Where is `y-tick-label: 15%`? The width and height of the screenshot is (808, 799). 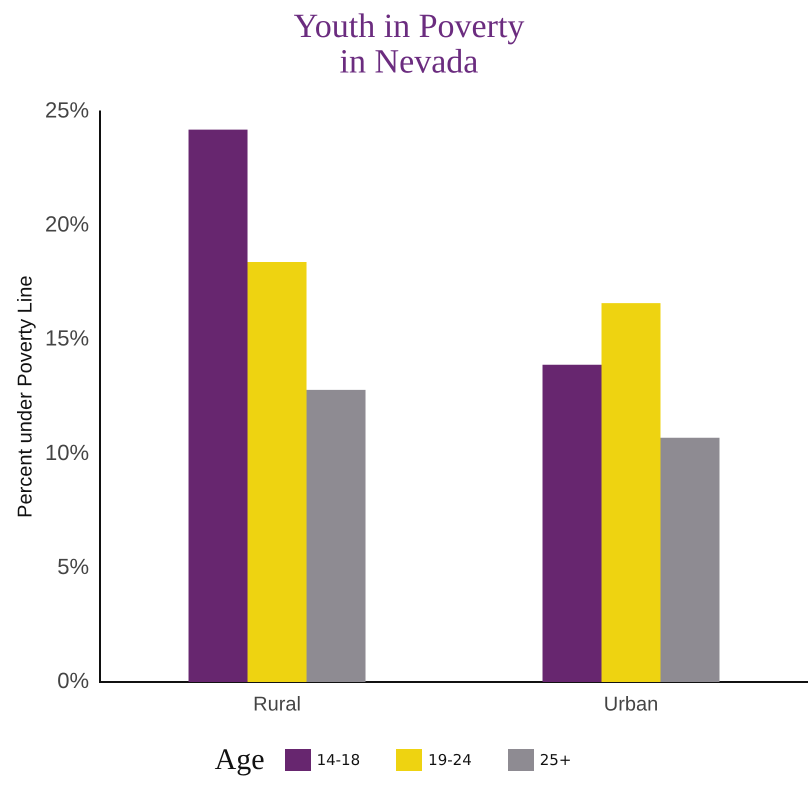
y-tick-label: 15% is located at coordinates (67, 338).